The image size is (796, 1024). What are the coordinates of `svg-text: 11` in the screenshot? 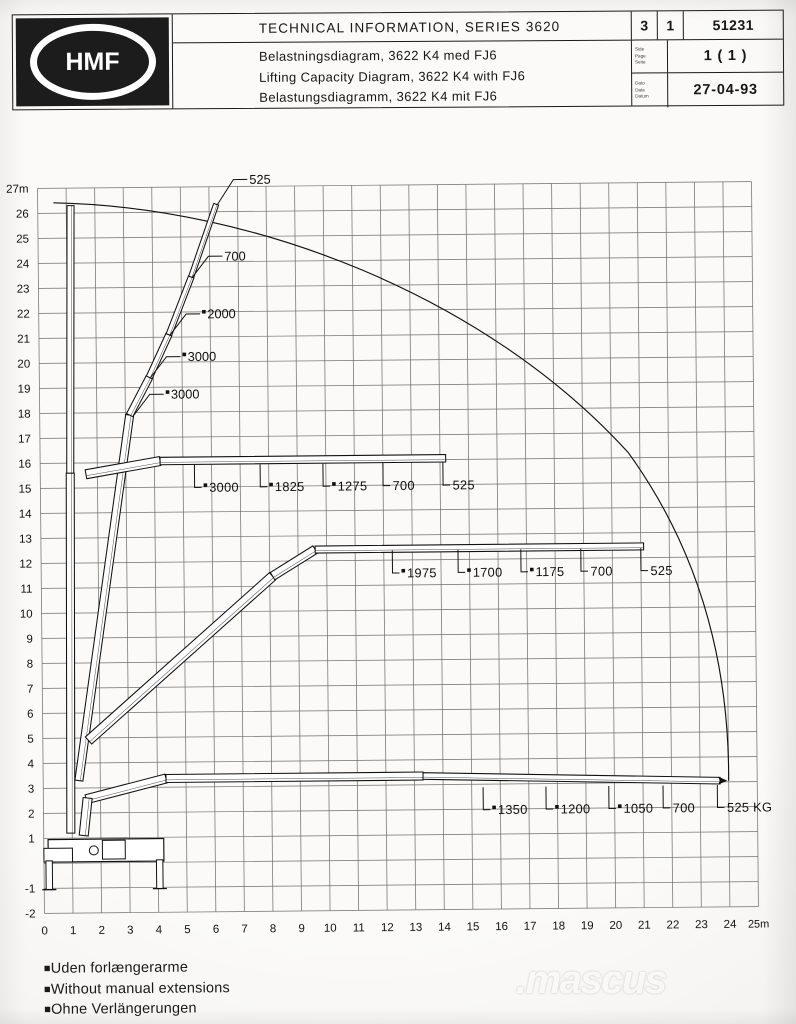 It's located at (26, 590).